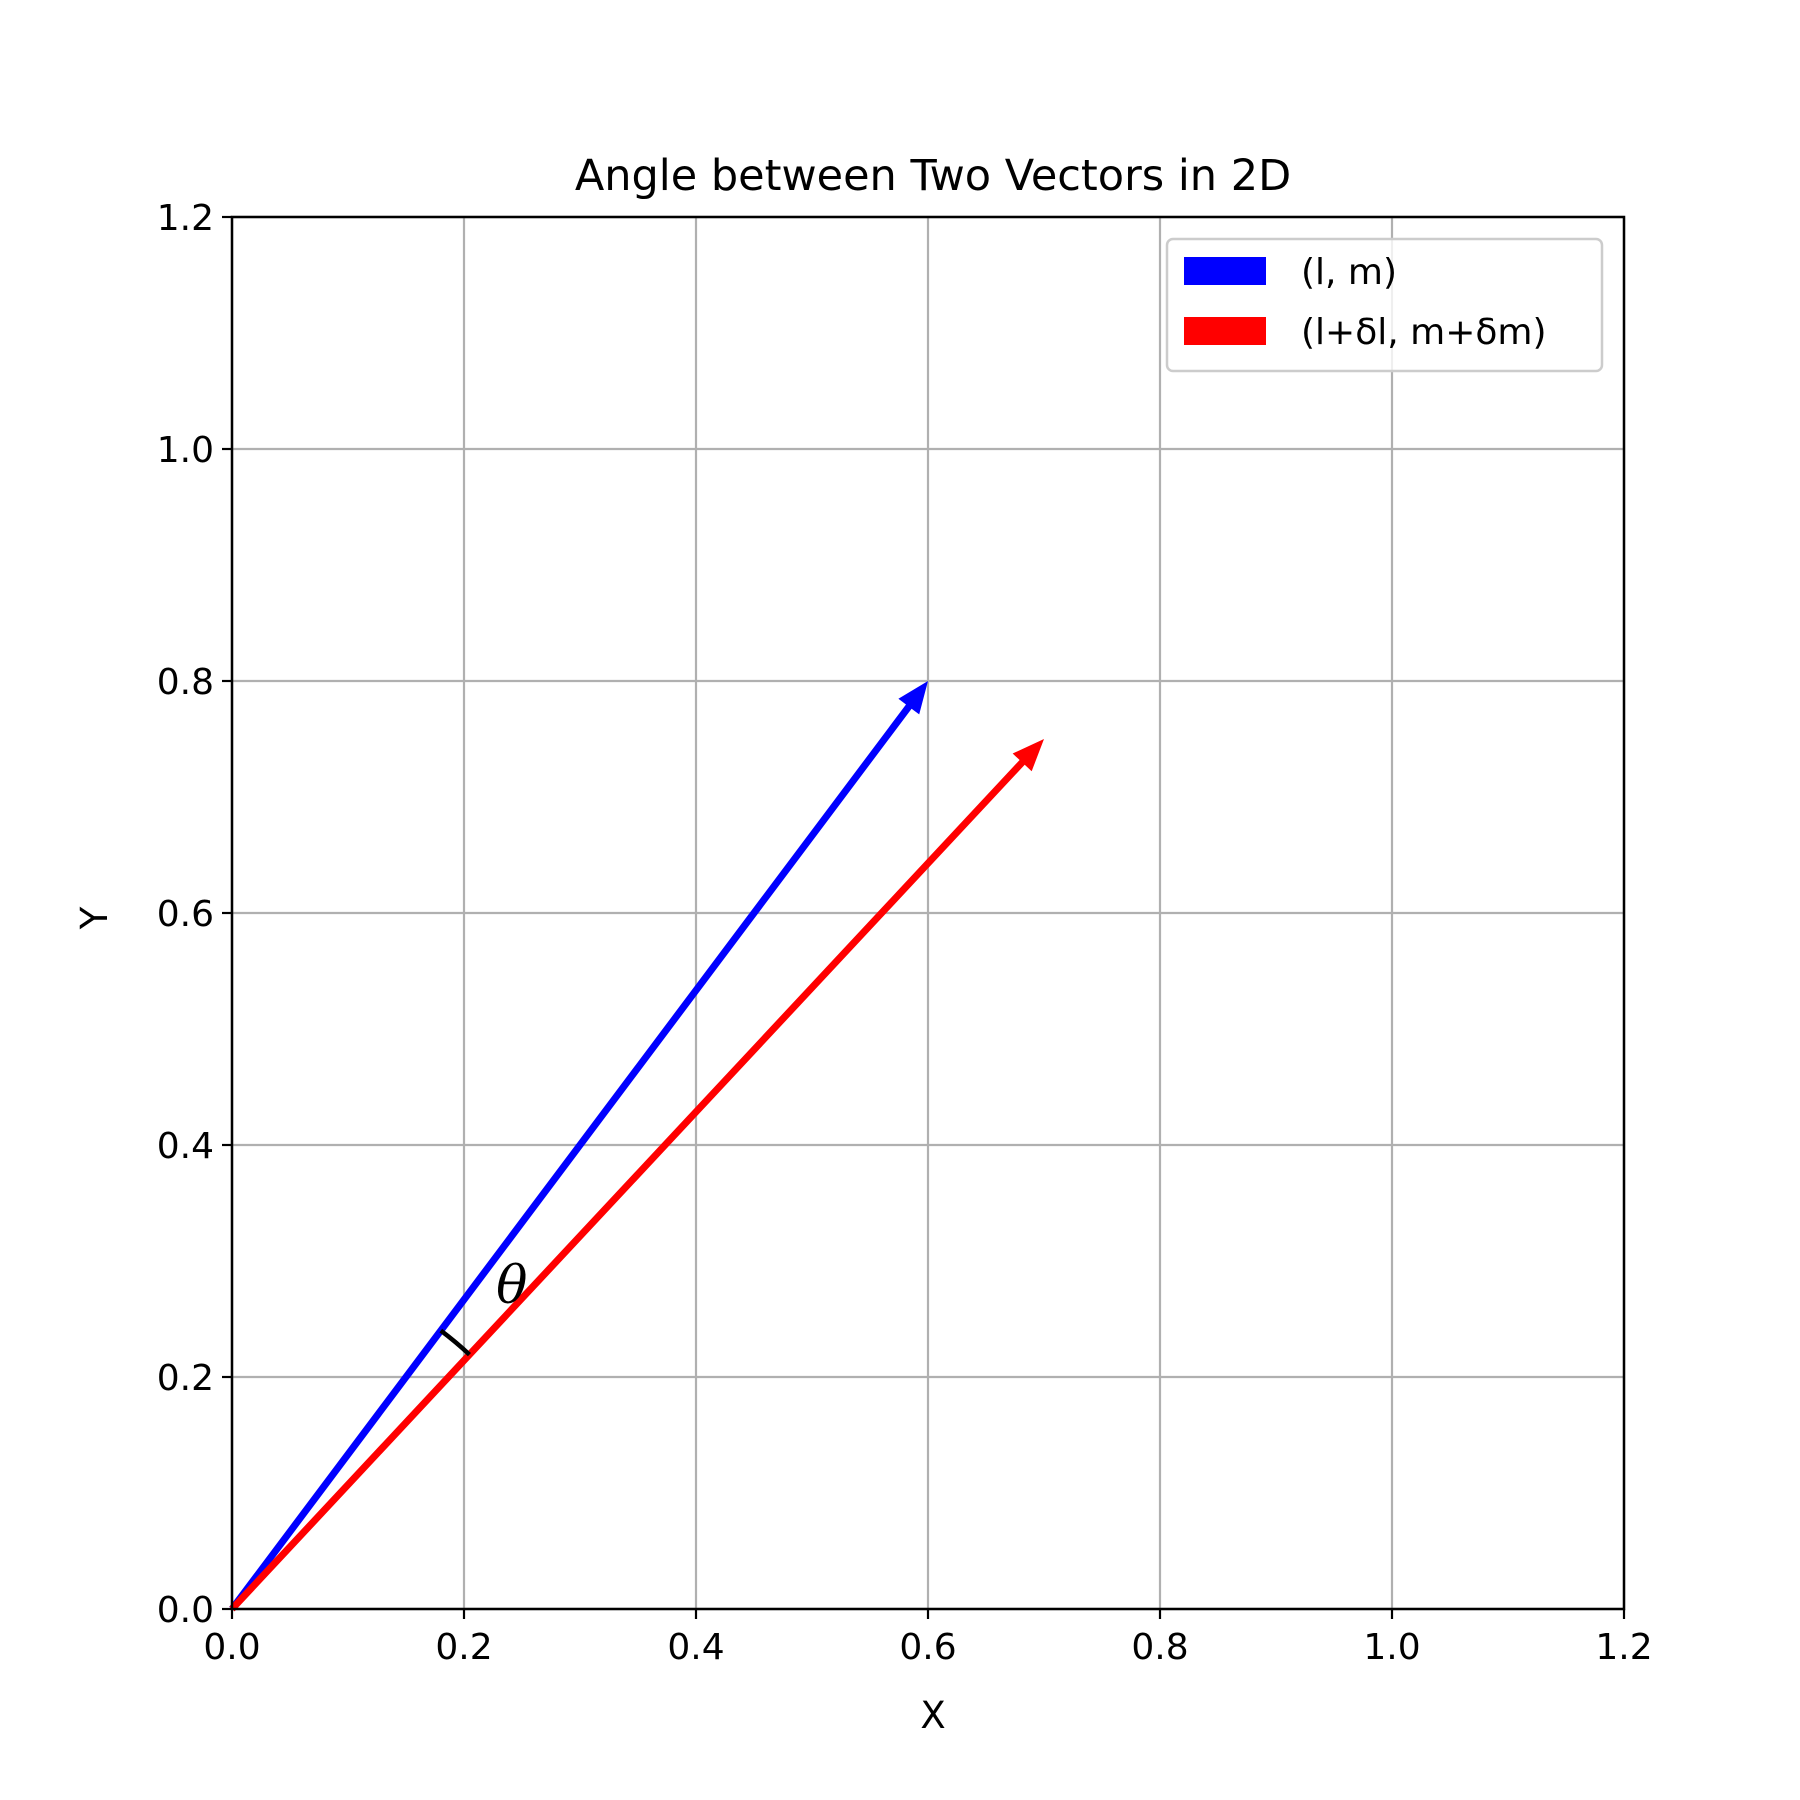 Image resolution: width=1800 pixels, height=1800 pixels. Describe the element at coordinates (94, 918) in the screenshot. I see `y-axis-label: Y` at that location.